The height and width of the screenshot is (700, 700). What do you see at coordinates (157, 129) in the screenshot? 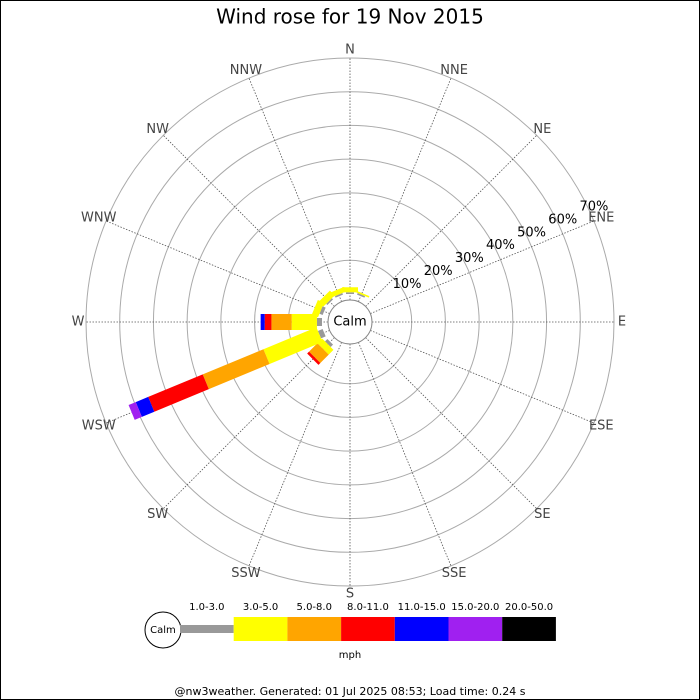
I see `direction-label: NW` at bounding box center [157, 129].